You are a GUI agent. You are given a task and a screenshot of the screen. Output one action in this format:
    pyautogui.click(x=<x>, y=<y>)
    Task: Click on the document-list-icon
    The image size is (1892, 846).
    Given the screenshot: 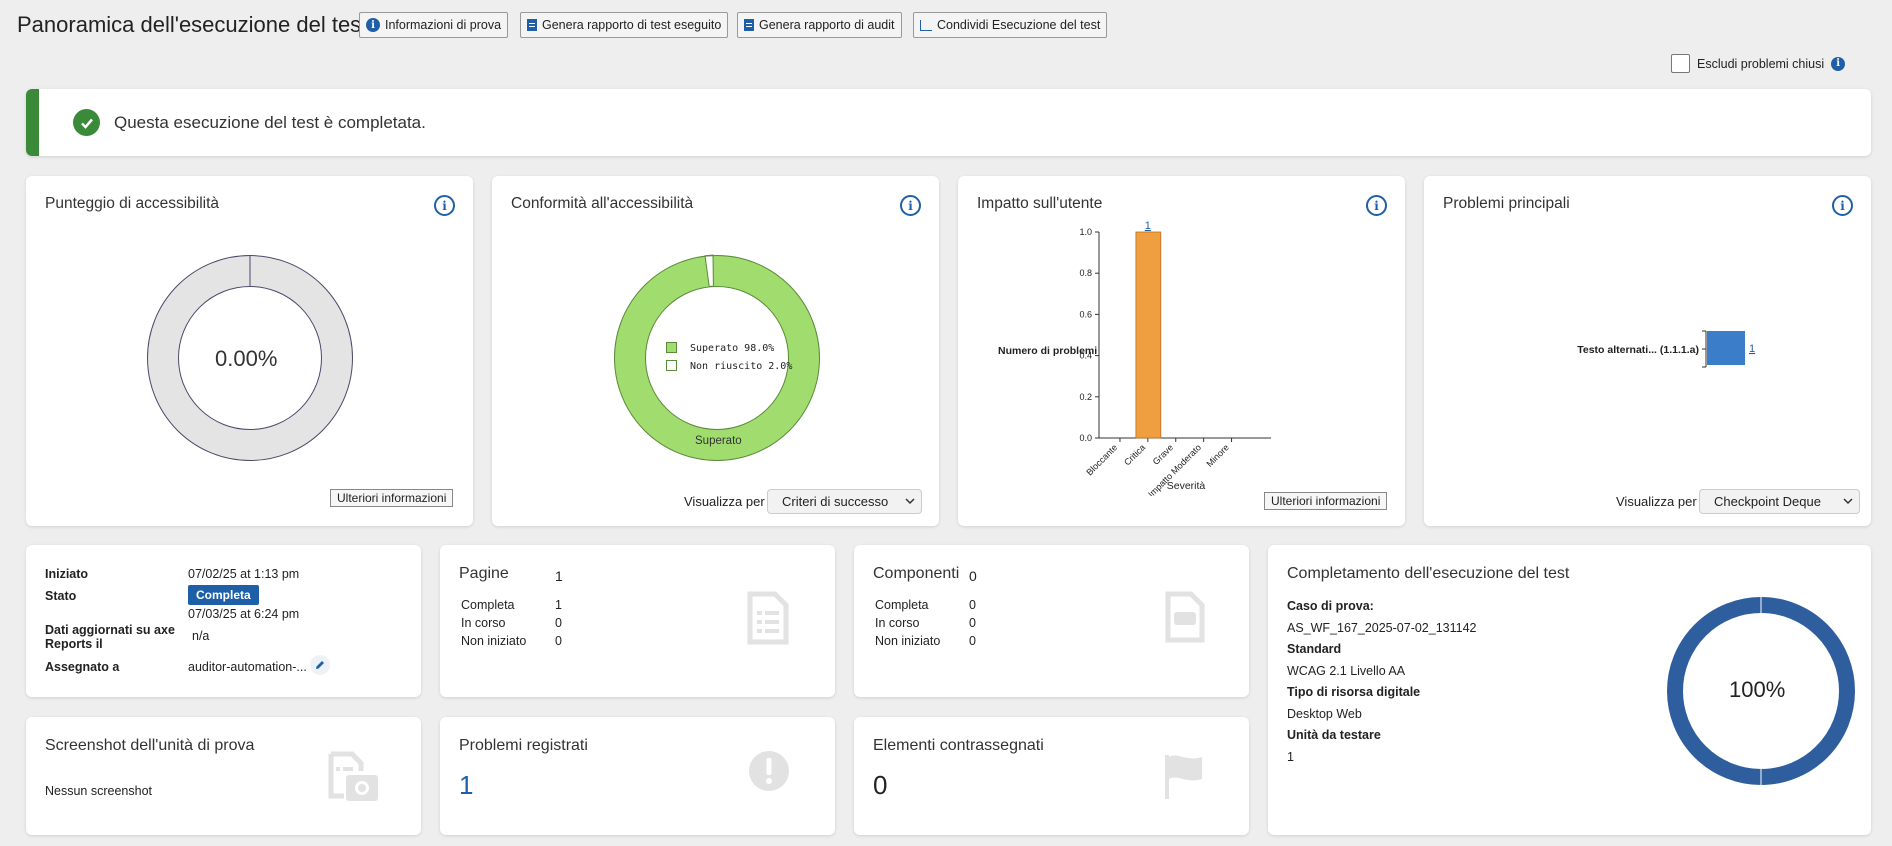 What is the action you would take?
    pyautogui.click(x=768, y=618)
    